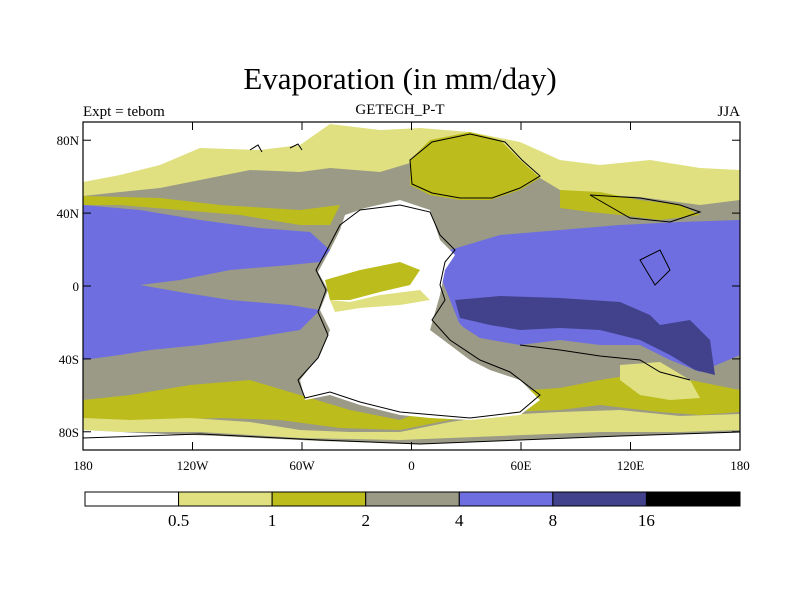 The height and width of the screenshot is (600, 800). What do you see at coordinates (475, 166) in the screenshot?
I see `contour-north-olive` at bounding box center [475, 166].